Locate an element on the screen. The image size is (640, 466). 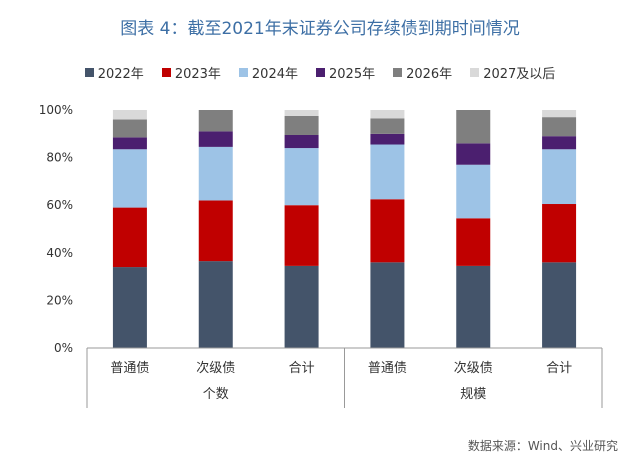
x-group-label: 个数 is located at coordinates (216, 394).